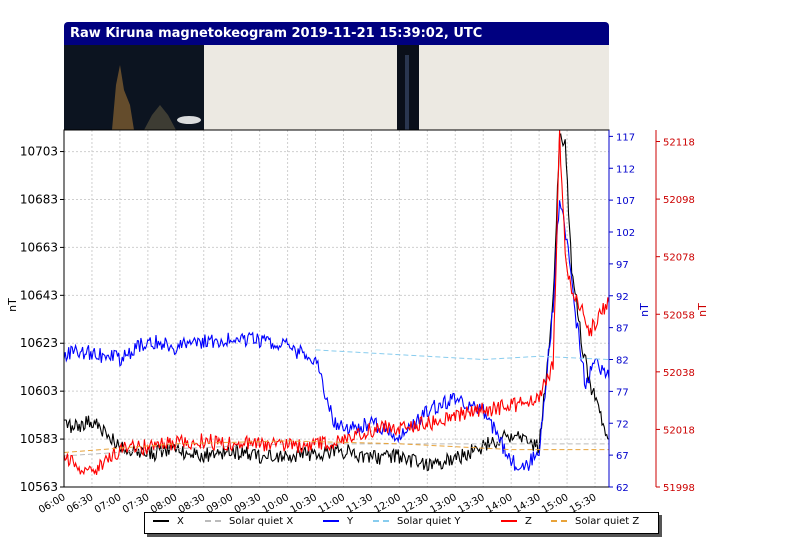 This screenshot has width=808, height=560. Describe the element at coordinates (702, 310) in the screenshot. I see `right-axis-2-label: nT` at that location.